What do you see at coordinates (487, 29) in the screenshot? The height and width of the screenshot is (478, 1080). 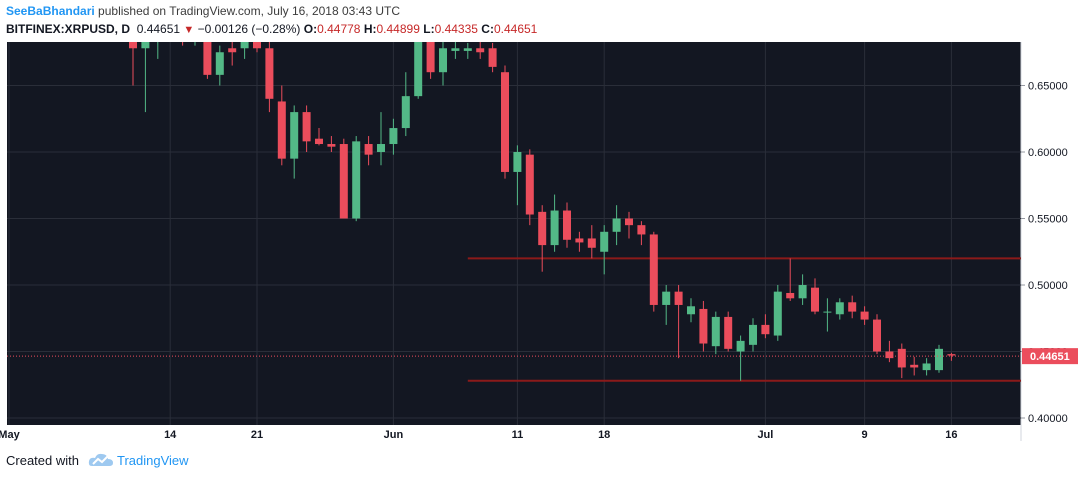 I see `close-label: C:` at bounding box center [487, 29].